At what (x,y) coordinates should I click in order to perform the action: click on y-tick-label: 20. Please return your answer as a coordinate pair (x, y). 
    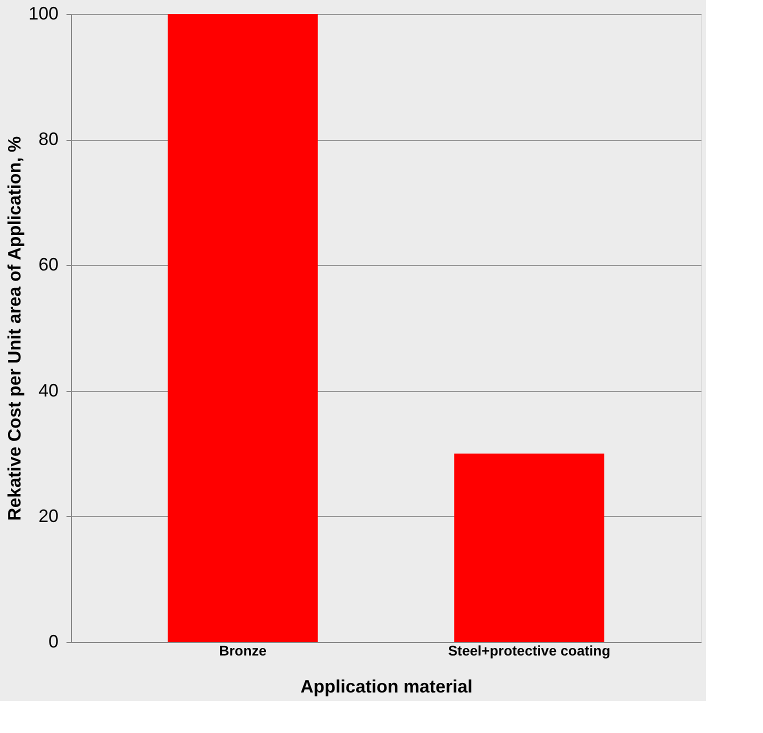
    Looking at the image, I should click on (48, 516).